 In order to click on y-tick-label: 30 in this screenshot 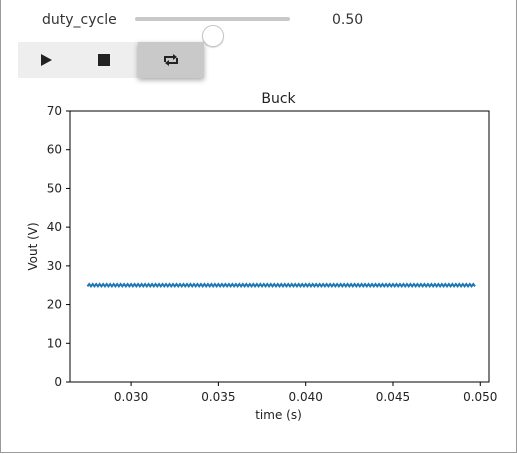, I will do `click(54, 266)`.